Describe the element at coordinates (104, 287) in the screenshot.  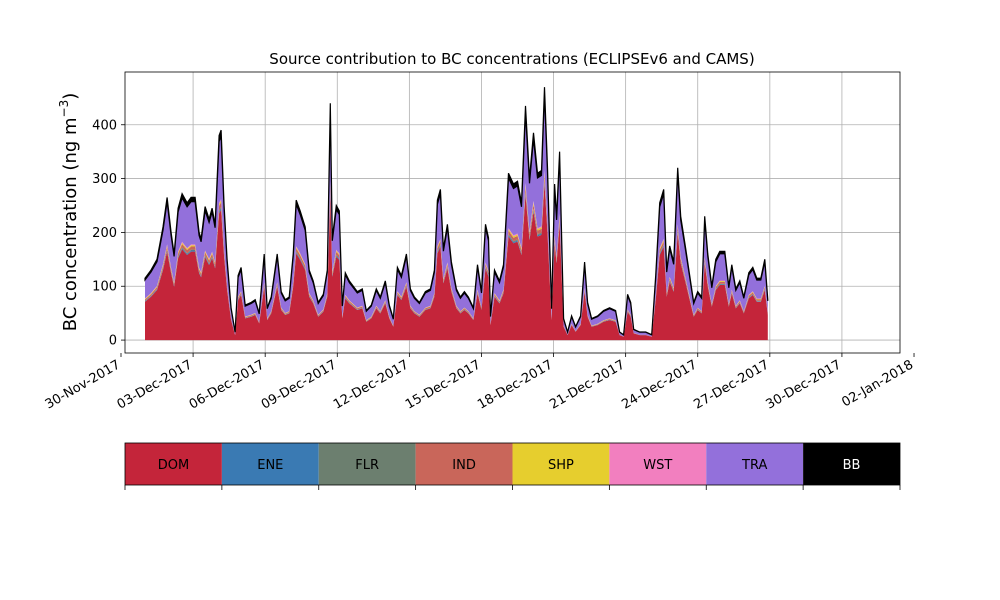
I see `y-tick-label-1: 100` at that location.